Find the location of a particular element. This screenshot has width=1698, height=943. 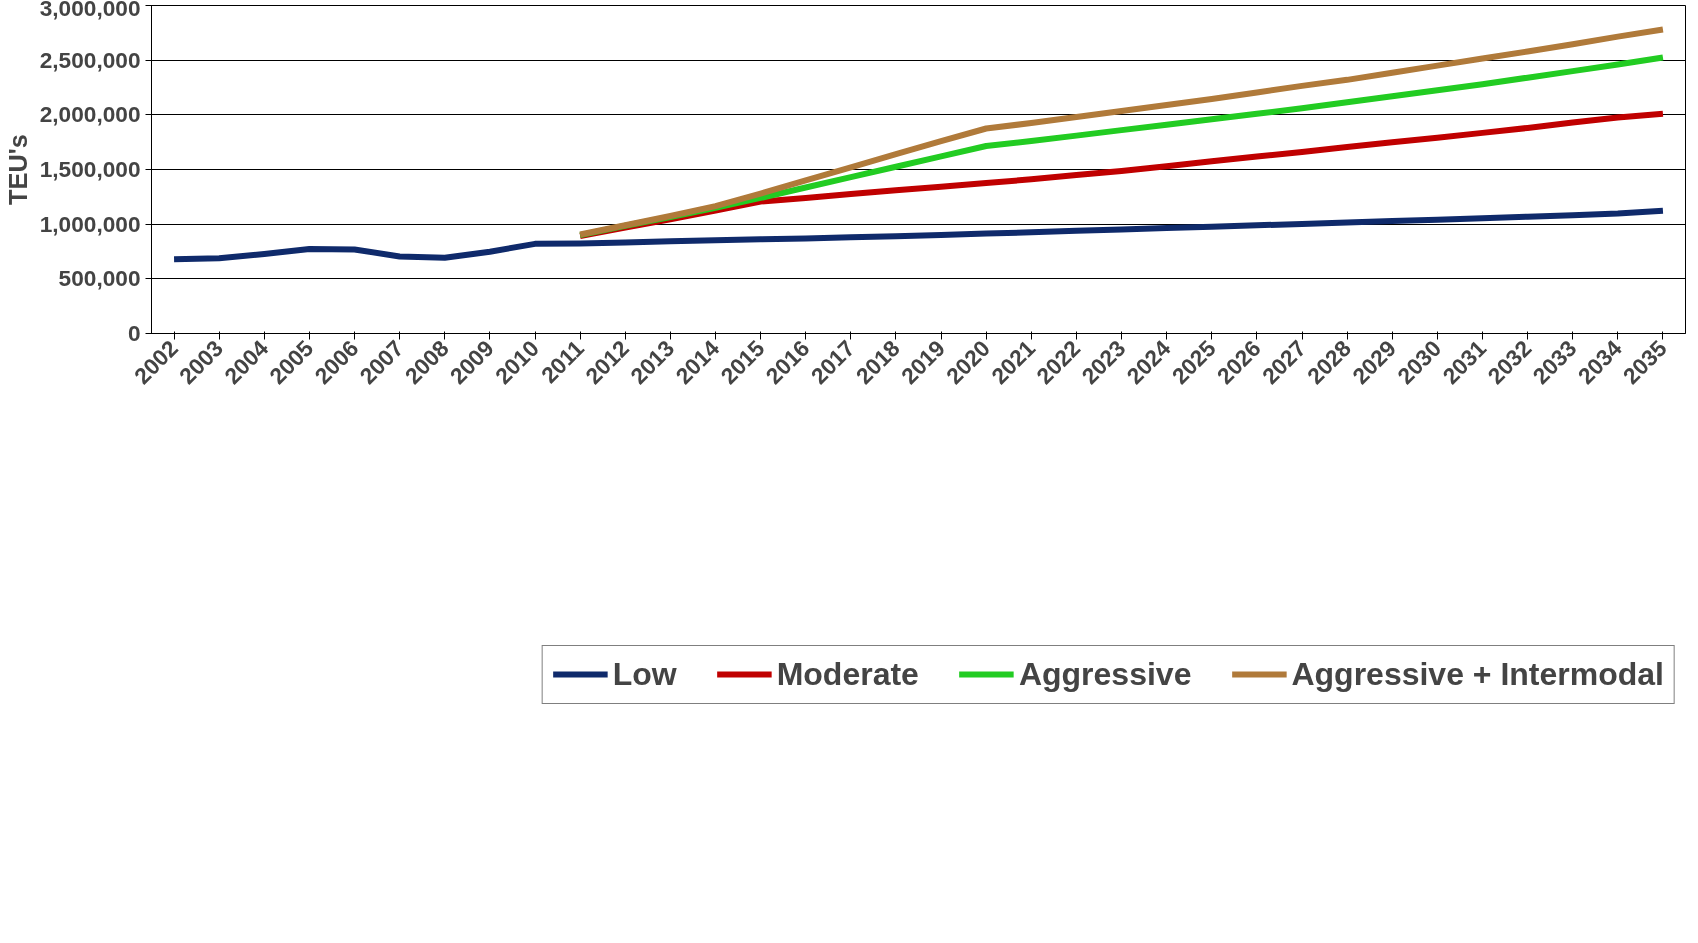

legend-label: Low is located at coordinates (644, 674).